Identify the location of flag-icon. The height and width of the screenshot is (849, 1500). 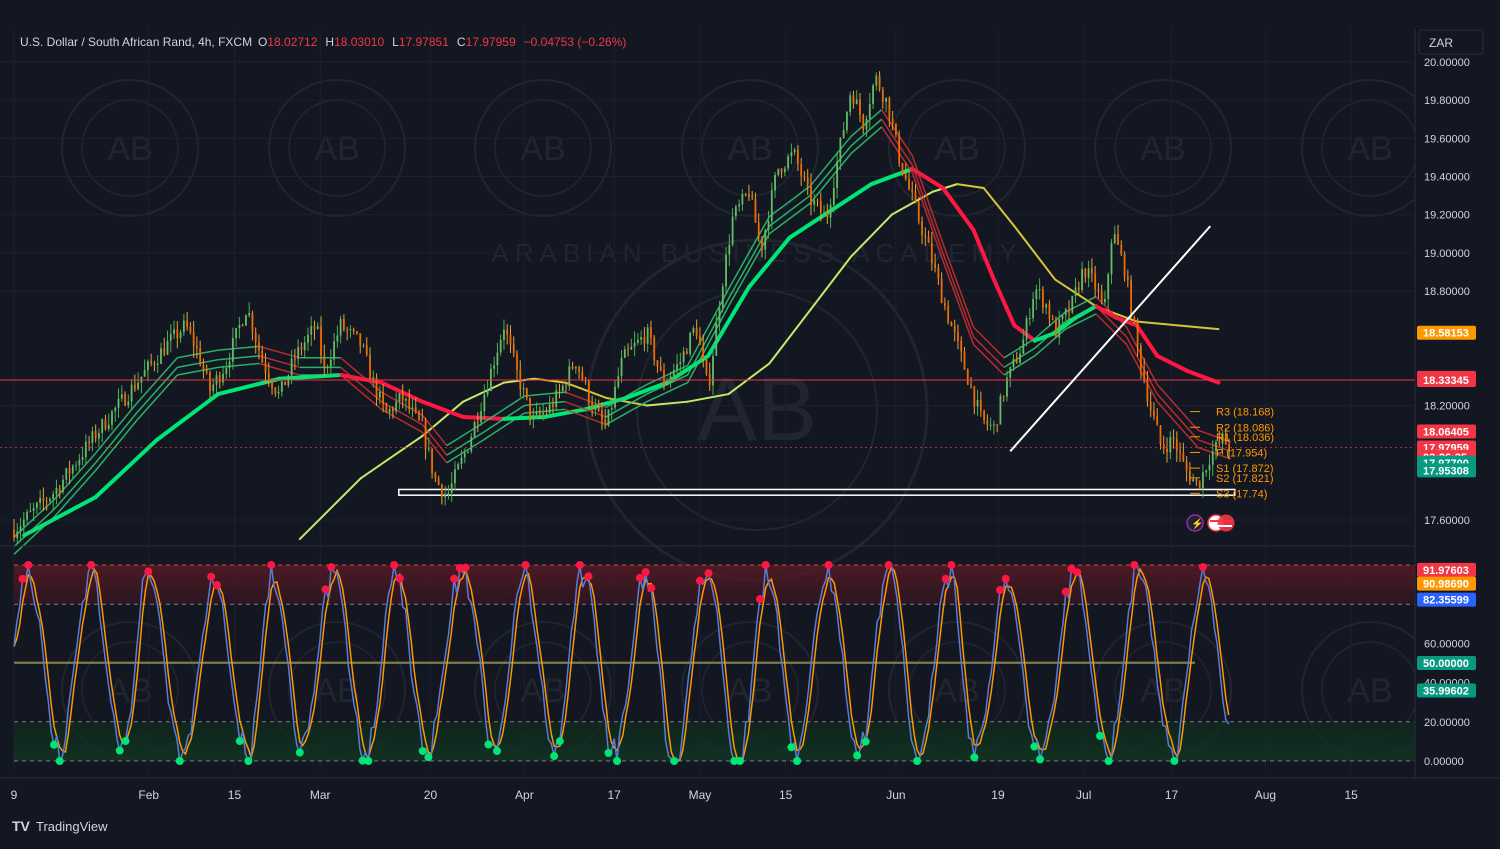
(1226, 523).